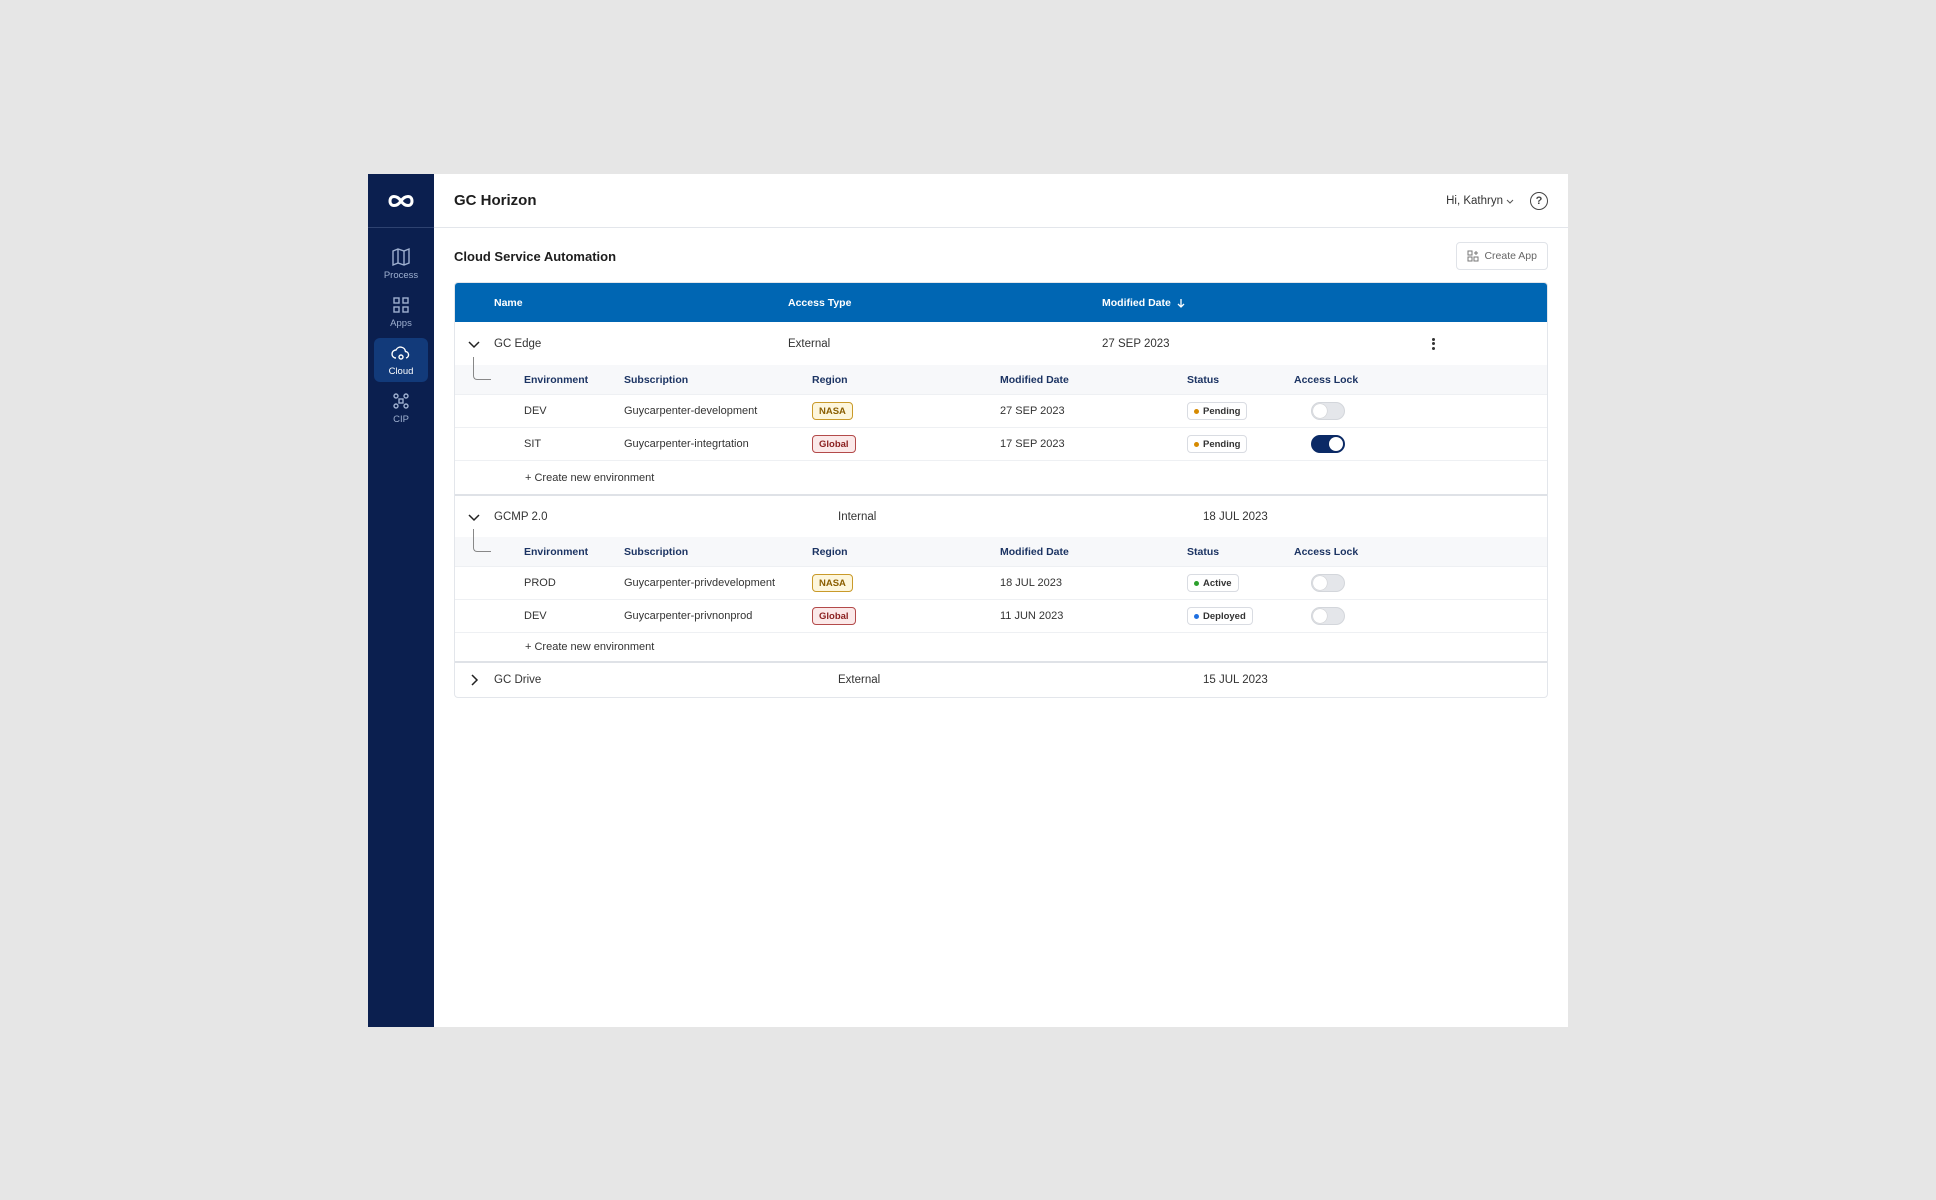  What do you see at coordinates (691, 411) in the screenshot?
I see `env-subscription: Guycarpenter-development` at bounding box center [691, 411].